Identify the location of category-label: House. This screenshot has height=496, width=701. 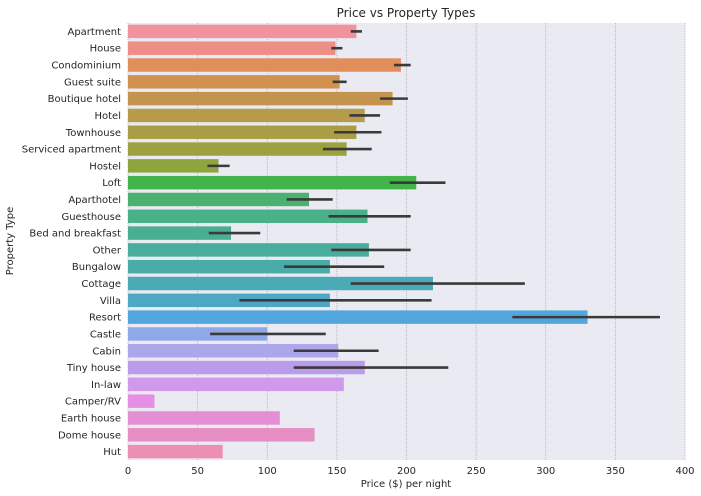
(105, 49).